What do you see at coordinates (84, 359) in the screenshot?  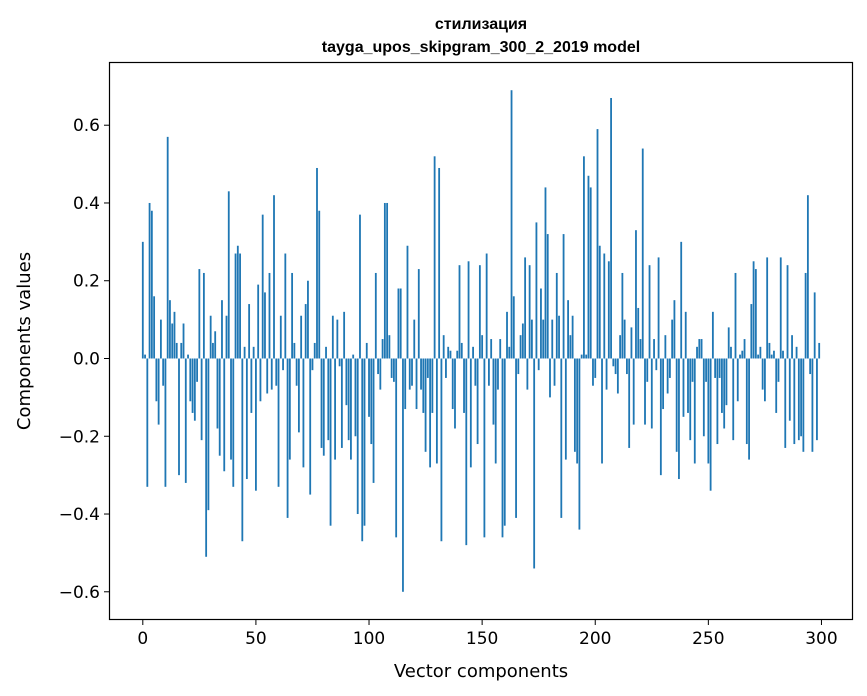 I see `y-axis-ticks: −0.6 −0.4 −0.2 0.0 0.2 0.4 0.6` at bounding box center [84, 359].